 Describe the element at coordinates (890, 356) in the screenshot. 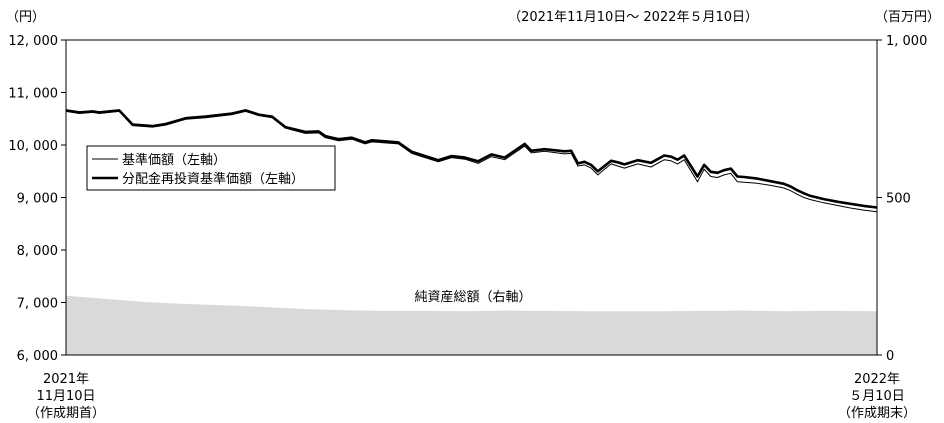

I see `y-right-tick-label: 0` at that location.